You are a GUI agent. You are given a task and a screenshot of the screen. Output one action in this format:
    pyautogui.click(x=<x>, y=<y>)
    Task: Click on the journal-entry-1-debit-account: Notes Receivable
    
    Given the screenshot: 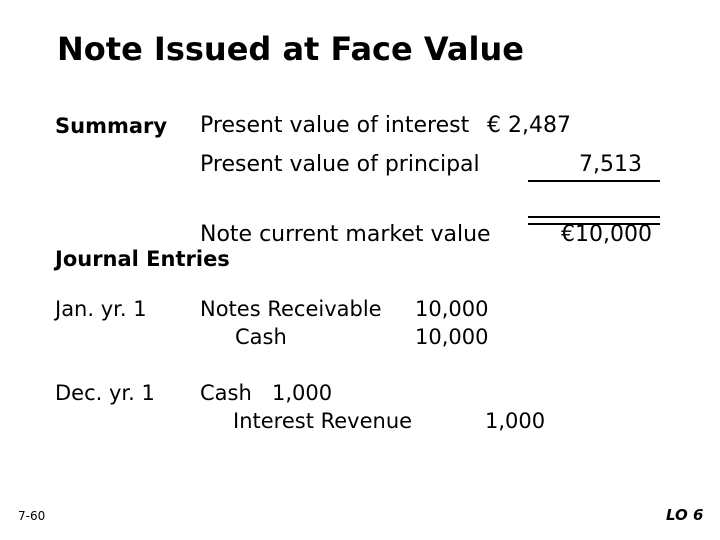 What is the action you would take?
    pyautogui.click(x=291, y=309)
    